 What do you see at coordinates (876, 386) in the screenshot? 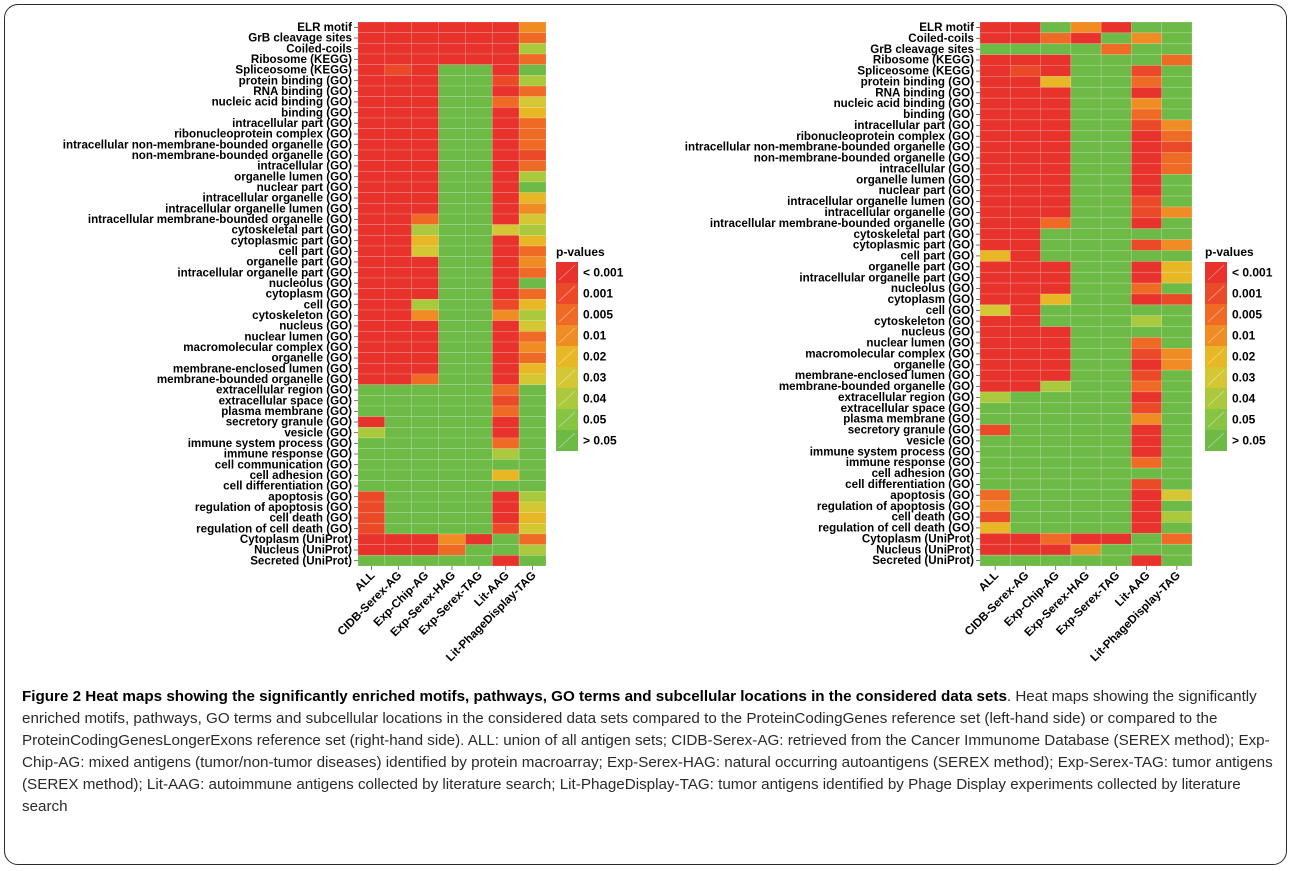
I see `row-label: membrane-bounded organelle (GO)` at bounding box center [876, 386].